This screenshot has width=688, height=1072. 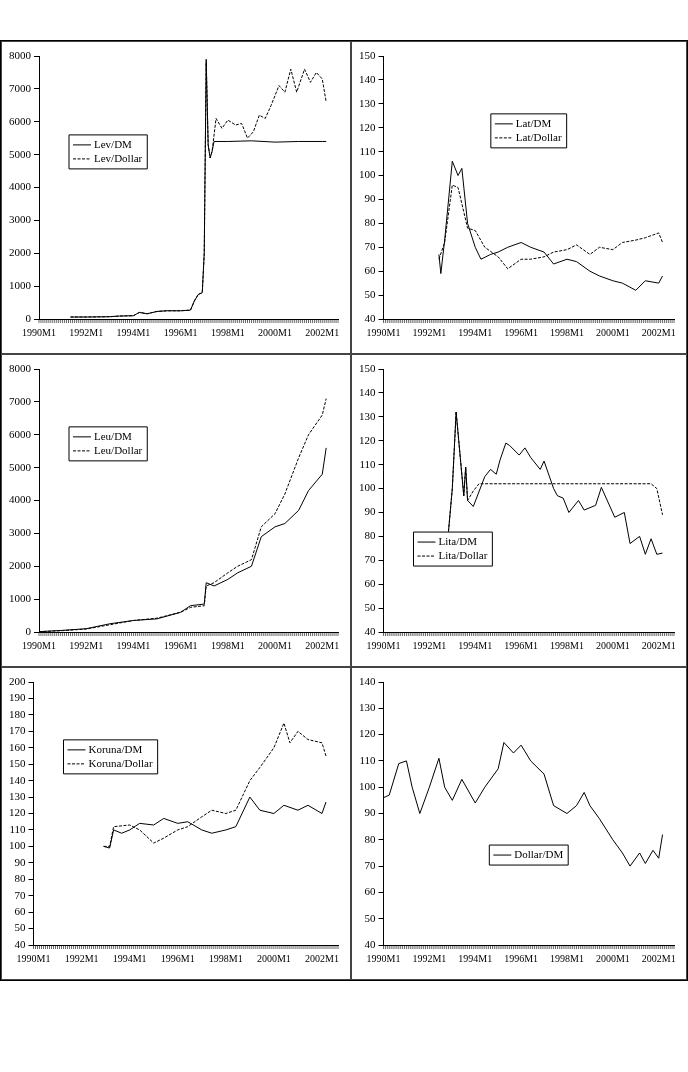 What do you see at coordinates (118, 449) in the screenshot?
I see `legend-label: Leu/Dollar` at bounding box center [118, 449].